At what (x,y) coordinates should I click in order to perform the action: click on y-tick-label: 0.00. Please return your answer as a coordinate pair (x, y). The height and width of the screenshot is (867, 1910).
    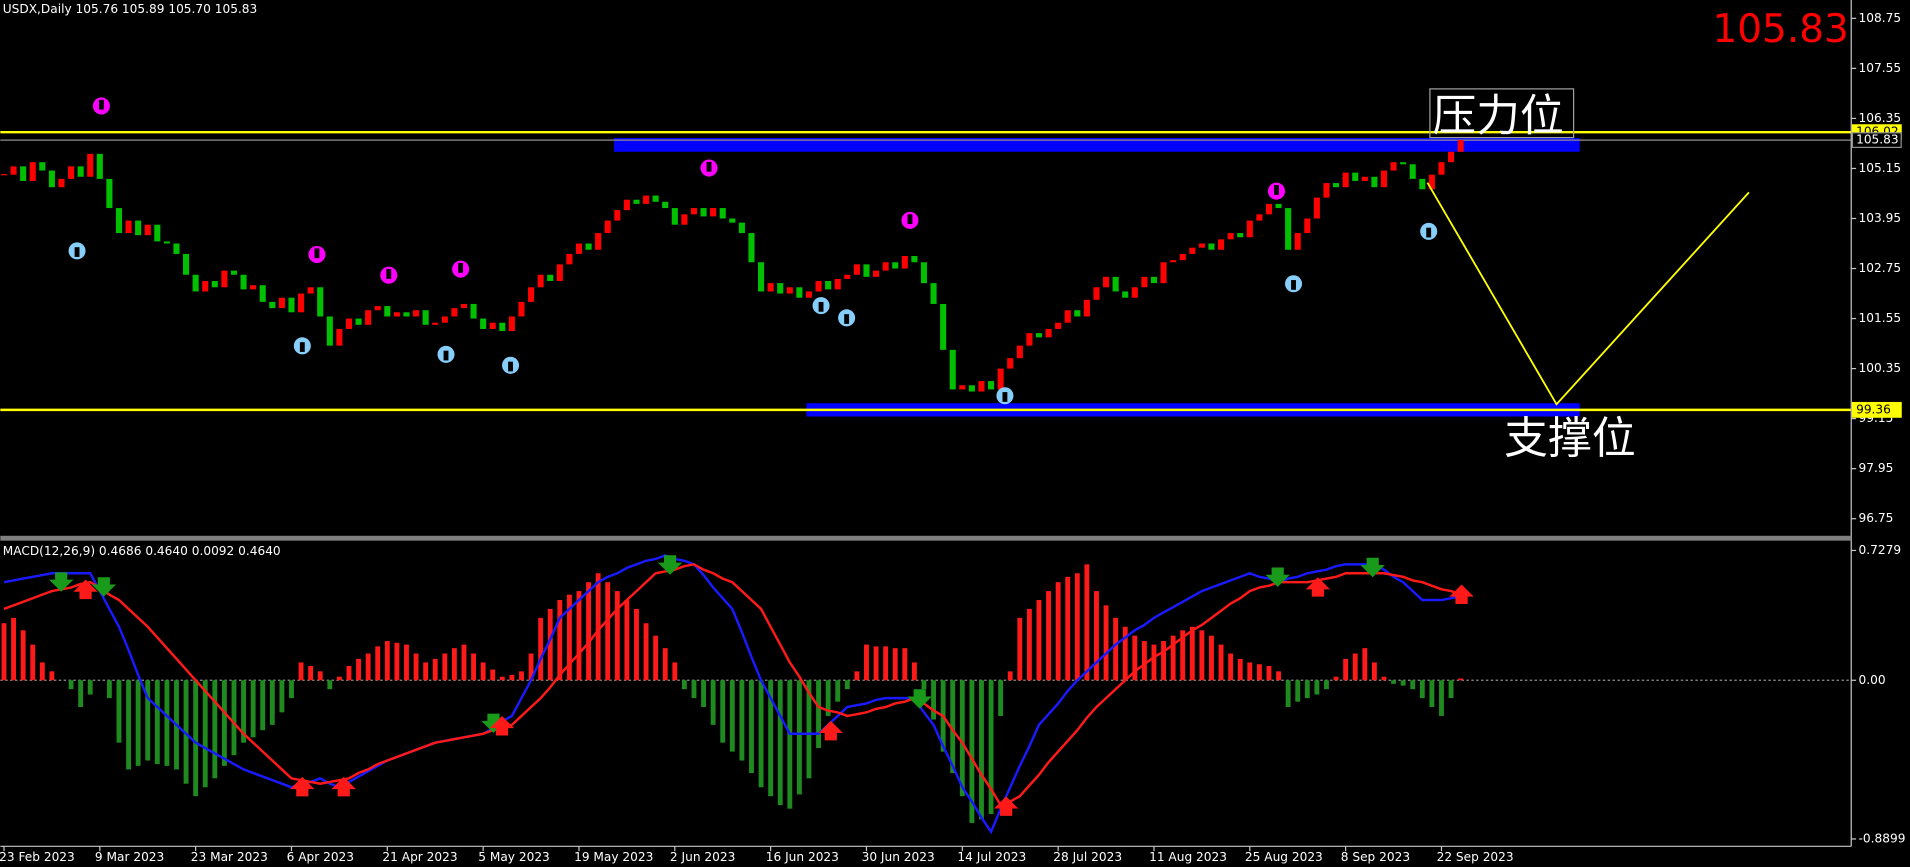
    Looking at the image, I should click on (1872, 680).